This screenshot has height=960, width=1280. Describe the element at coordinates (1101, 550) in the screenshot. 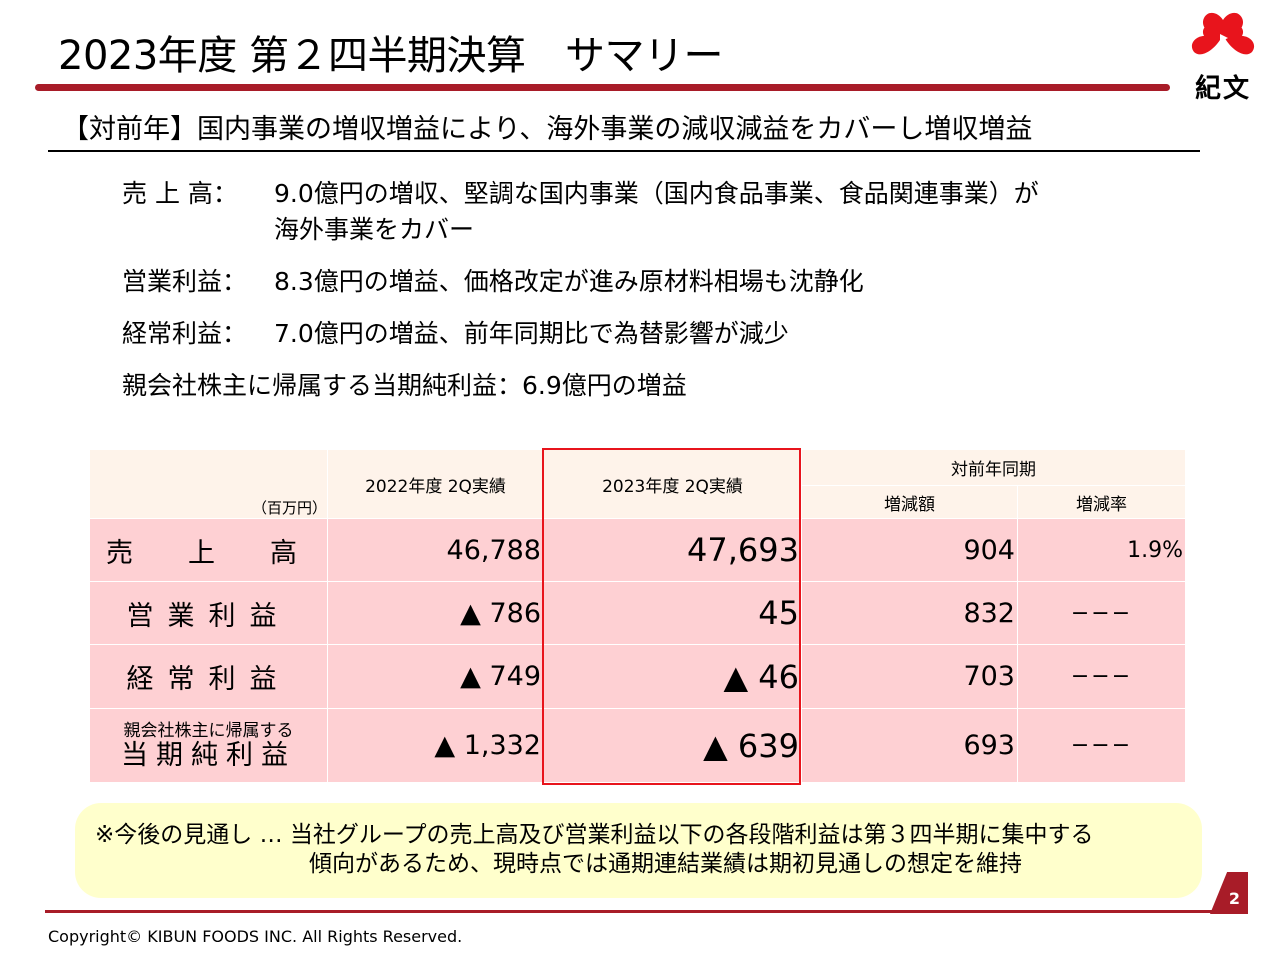

I see `value-rate: 1.9%` at that location.